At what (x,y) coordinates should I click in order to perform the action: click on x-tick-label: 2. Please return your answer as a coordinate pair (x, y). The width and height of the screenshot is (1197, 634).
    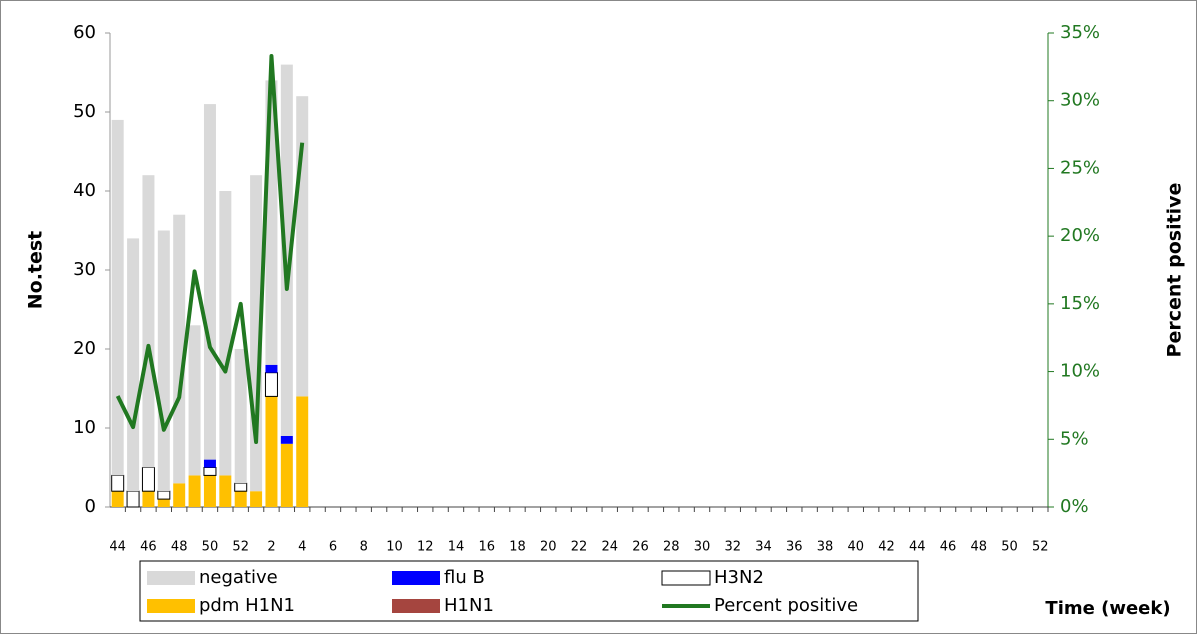
    Looking at the image, I should click on (271, 547).